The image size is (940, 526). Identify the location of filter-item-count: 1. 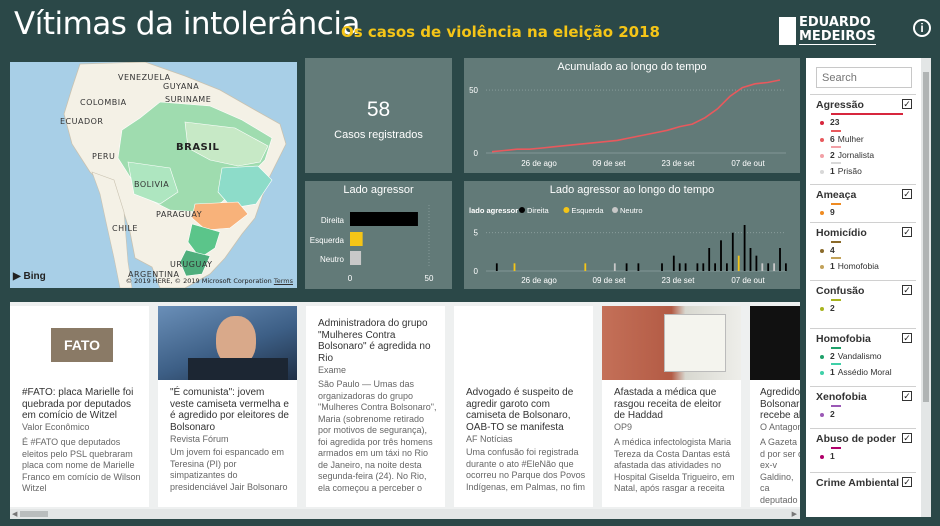
(832, 266).